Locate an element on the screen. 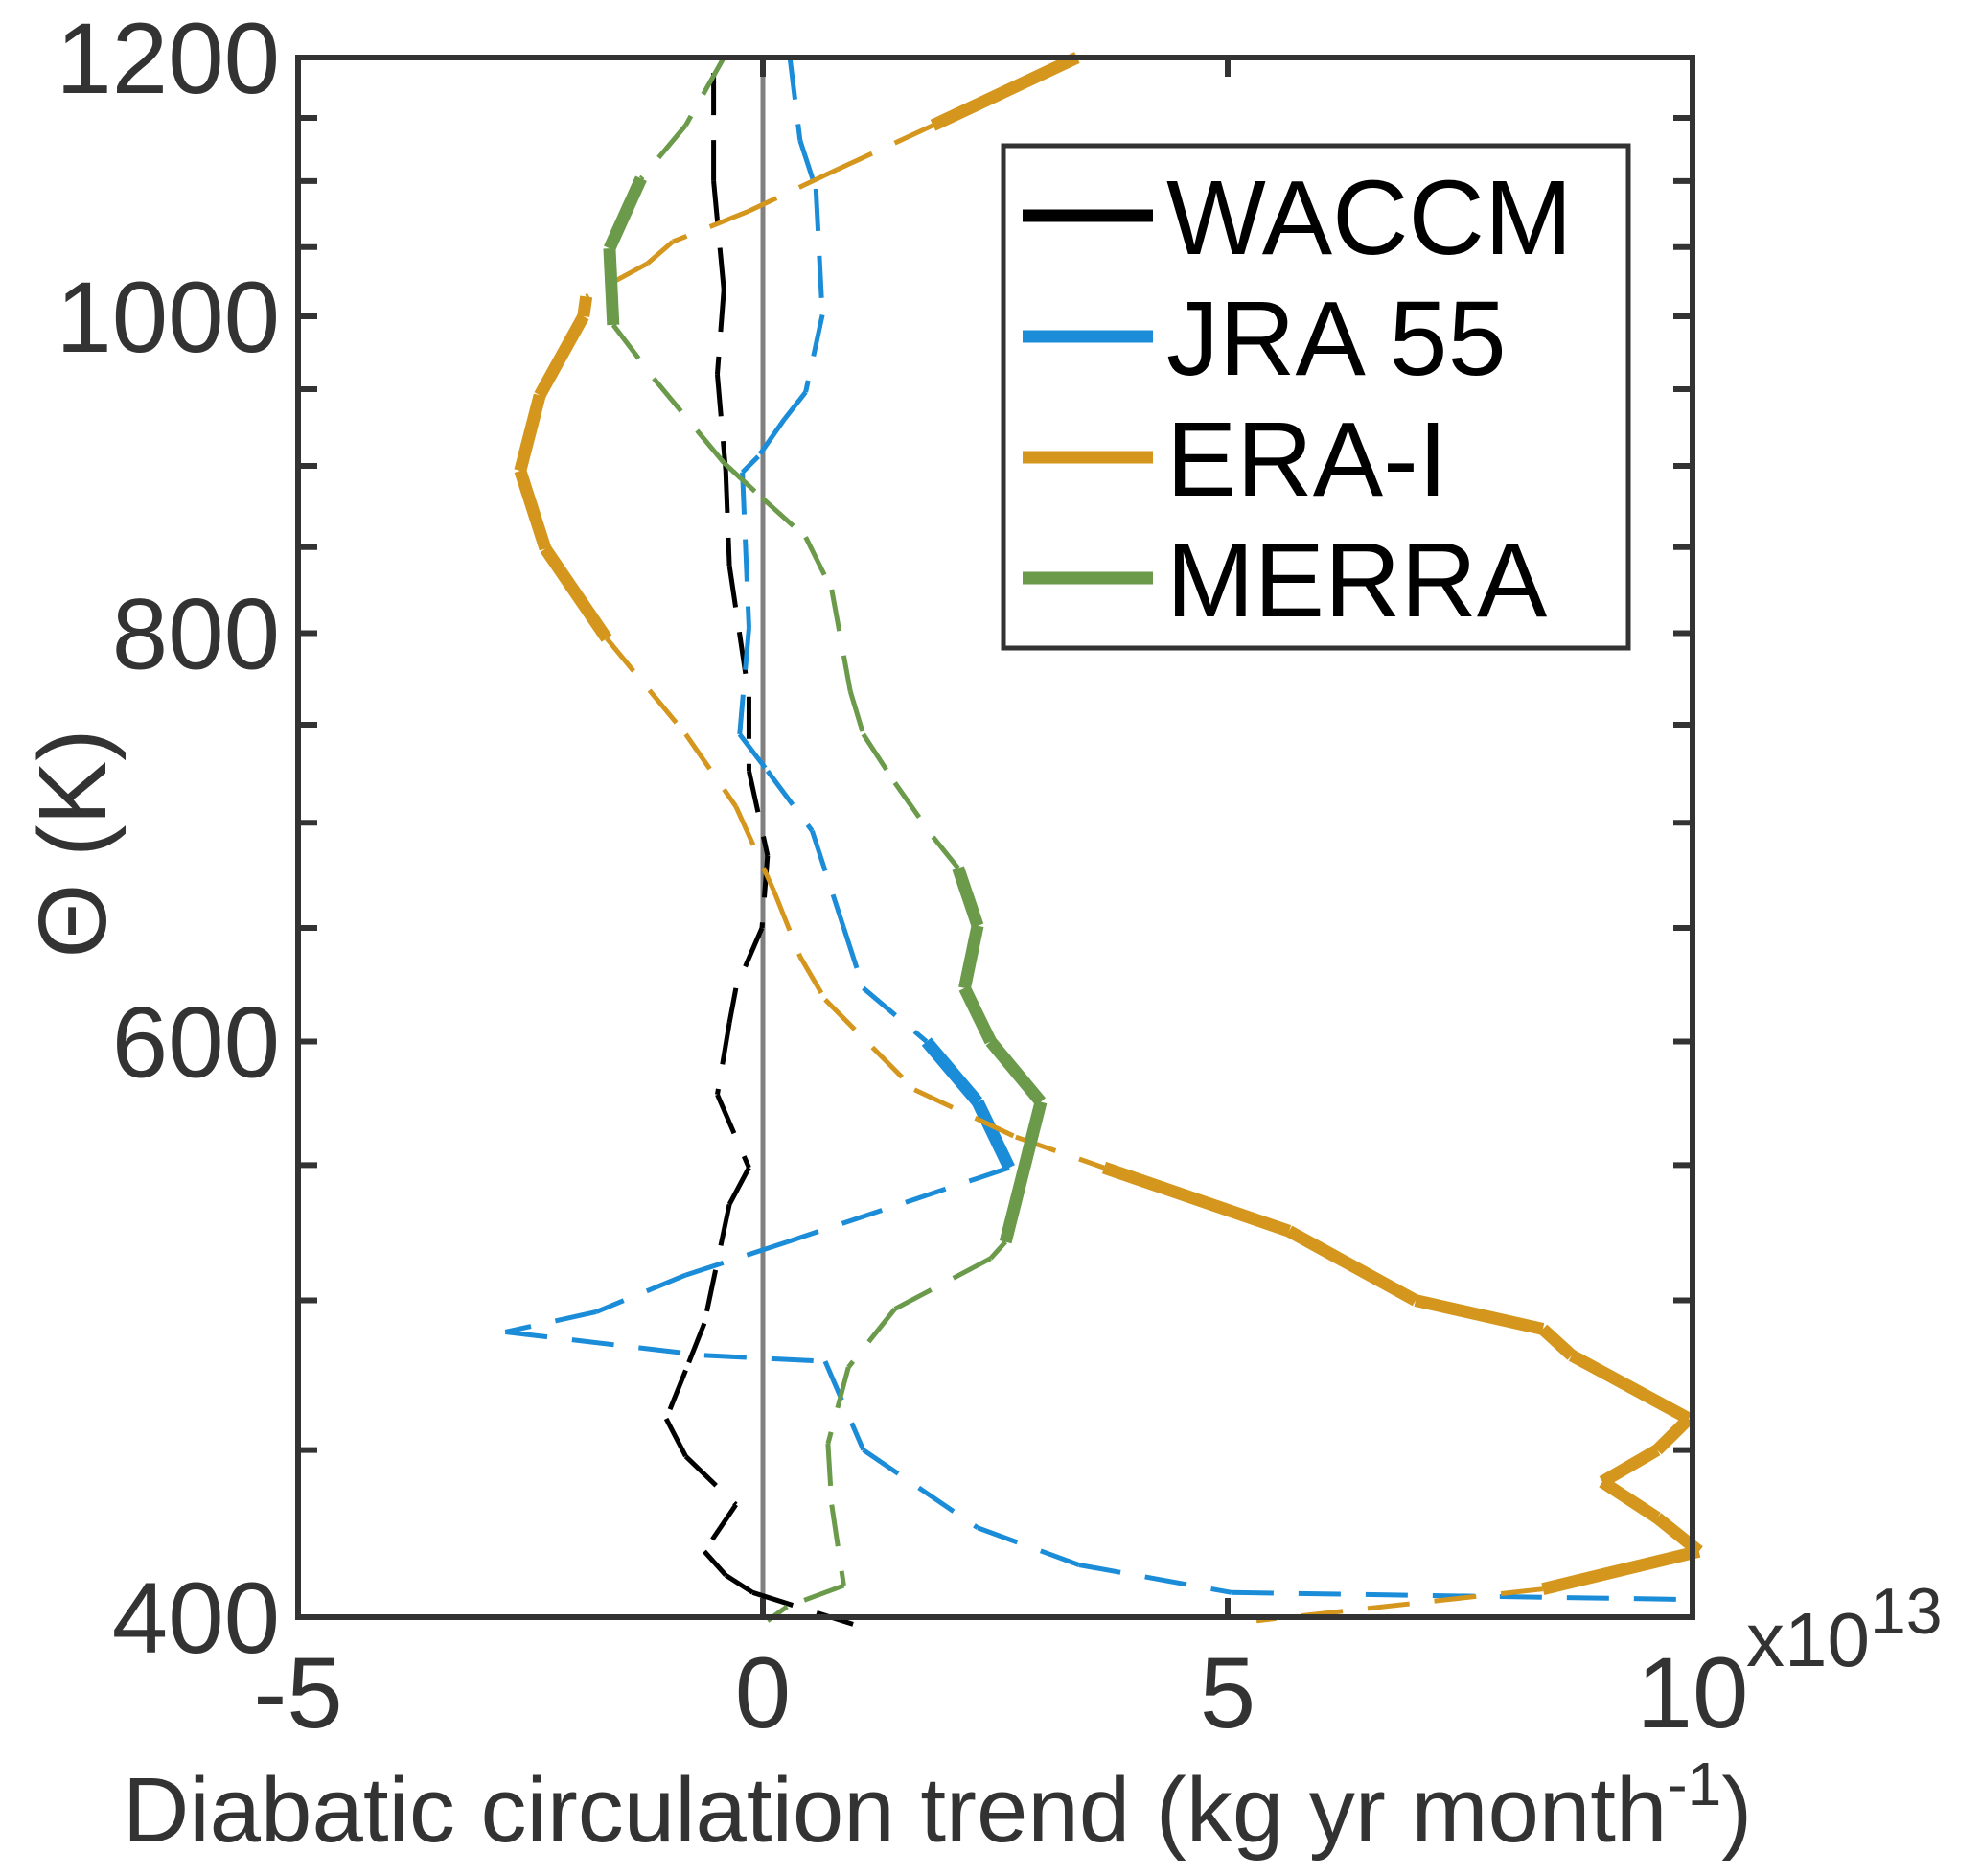 The image size is (1981, 1876). legend-label: MERRA is located at coordinates (1357, 580).